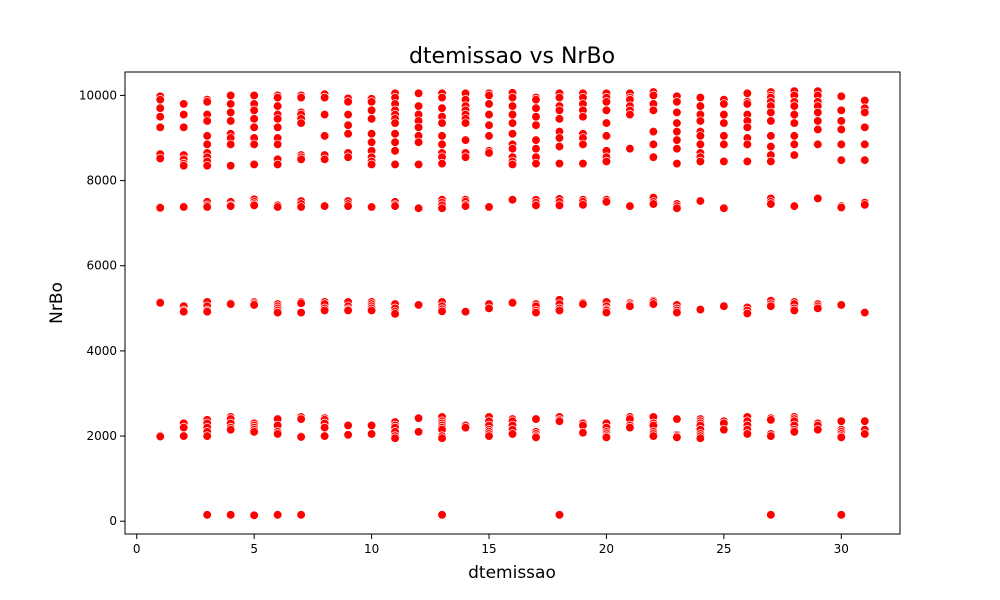  What do you see at coordinates (57, 303) in the screenshot?
I see `y-axis-label: NrBo` at bounding box center [57, 303].